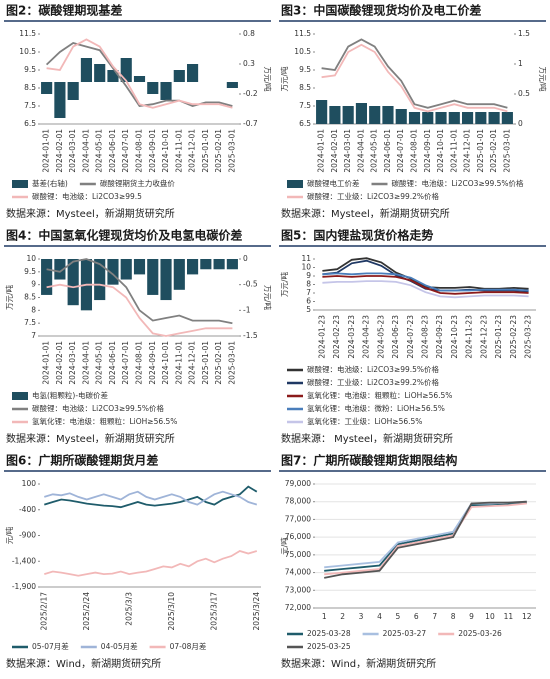  Describe the element at coordinates (124, 235) in the screenshot. I see `panel-title: 图4：中国氢氧化锂现货均价及电氢电碳价差` at that location.